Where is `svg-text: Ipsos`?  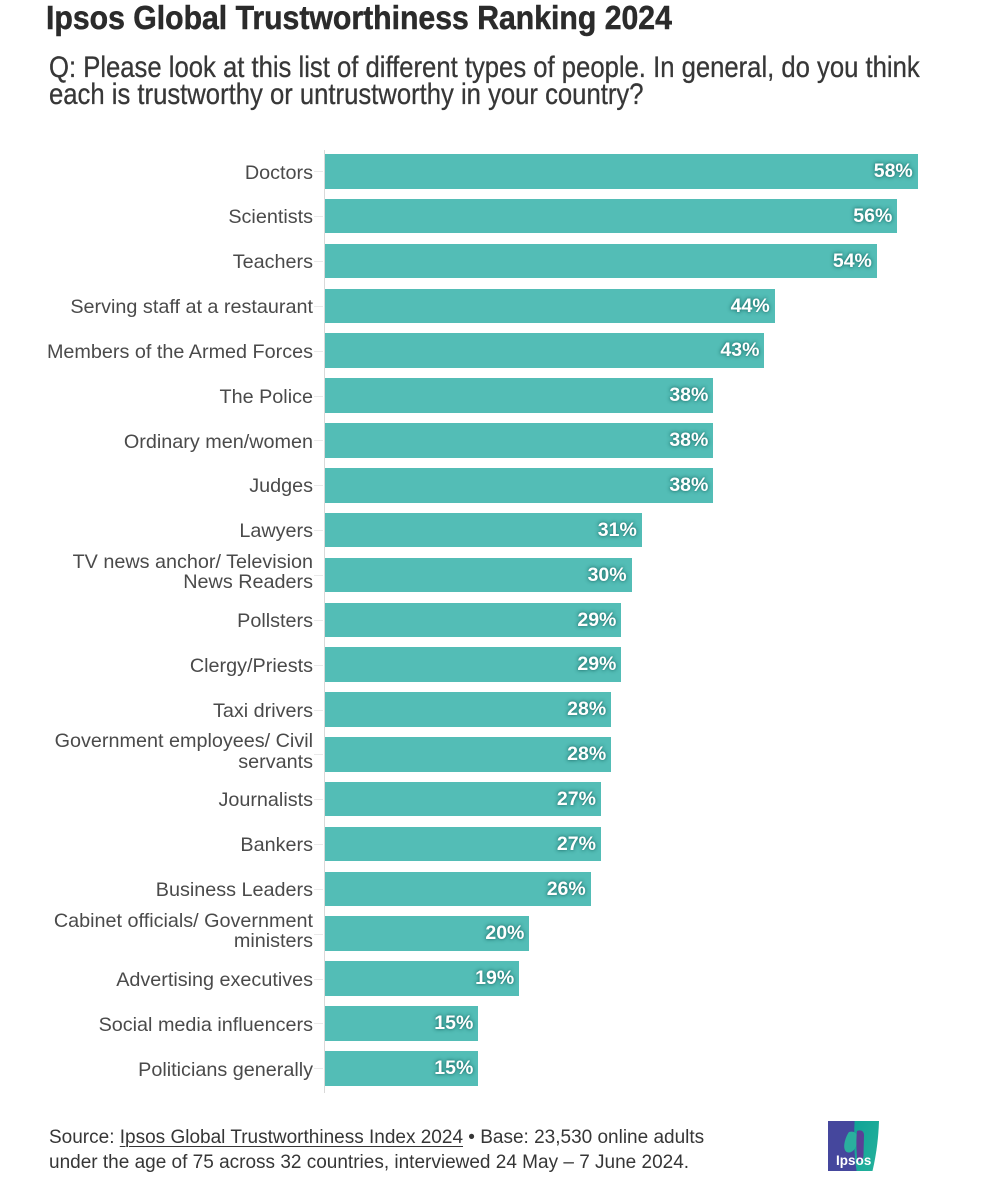 svg-text: Ipsos is located at coordinates (853, 1160).